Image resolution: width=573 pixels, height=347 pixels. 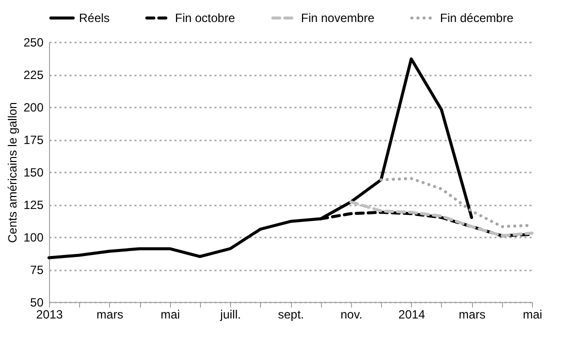 What do you see at coordinates (291, 315) in the screenshot?
I see `x-tick-label: sept.` at bounding box center [291, 315].